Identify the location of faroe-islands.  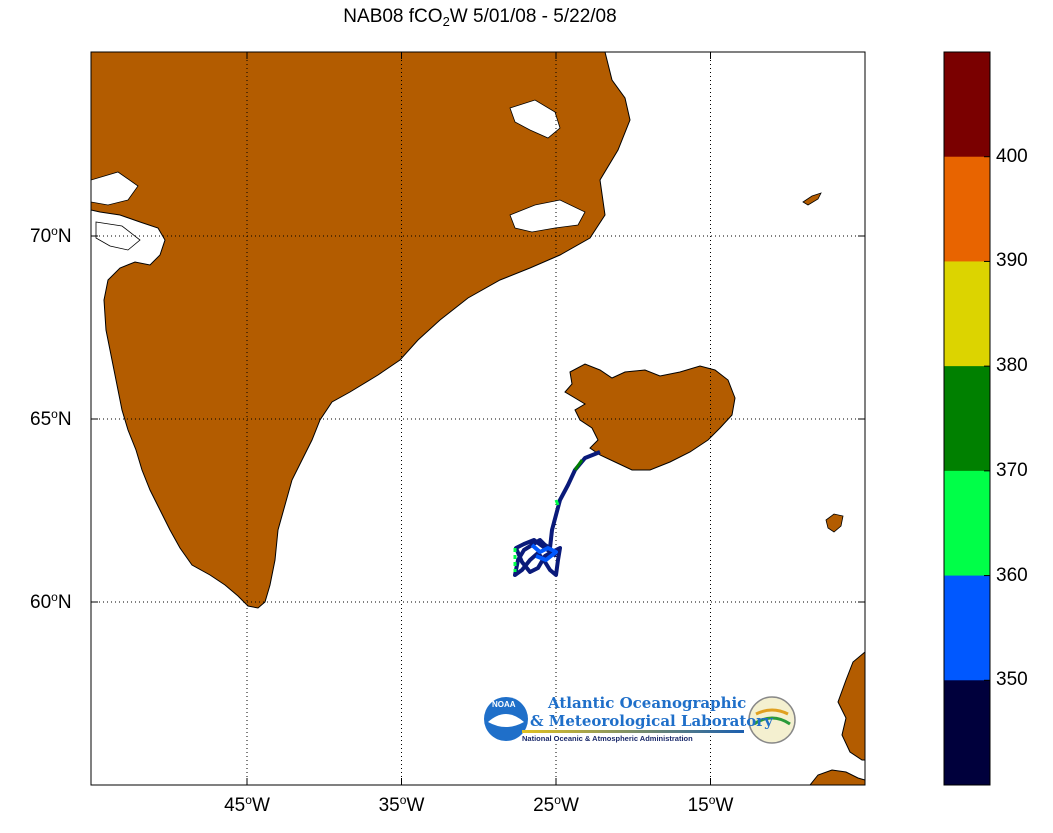
(834, 523).